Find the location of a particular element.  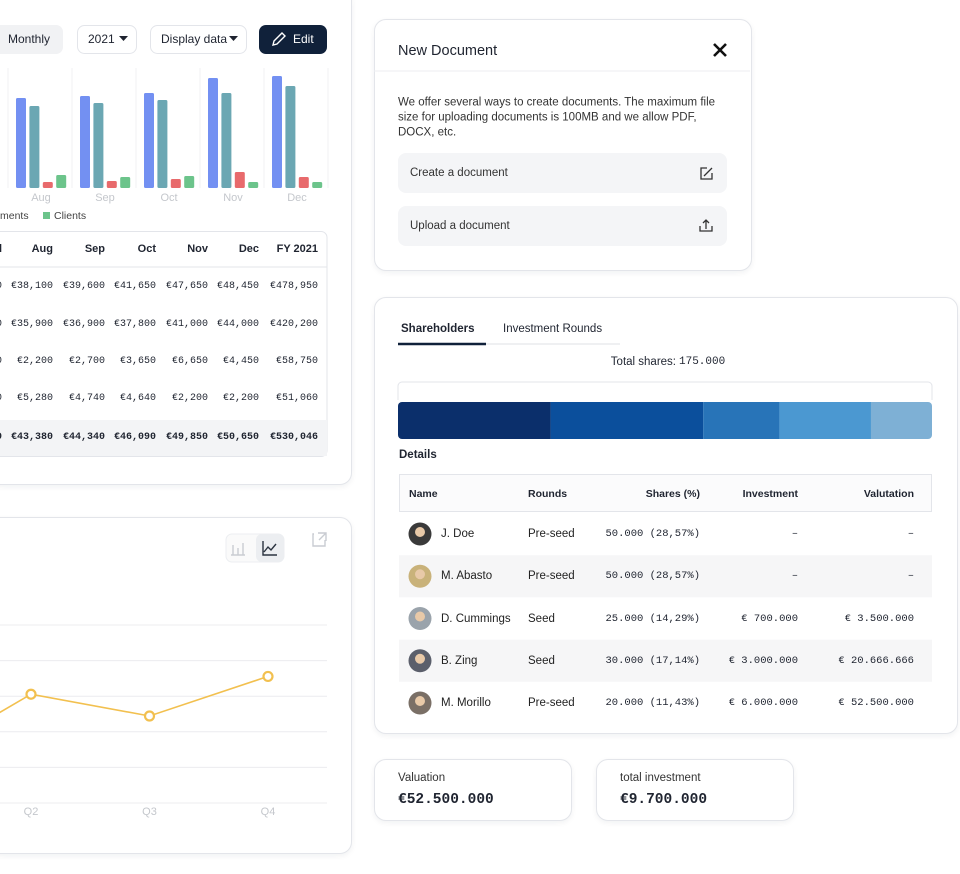

x-tick-label: Oct is located at coordinates (169, 198).